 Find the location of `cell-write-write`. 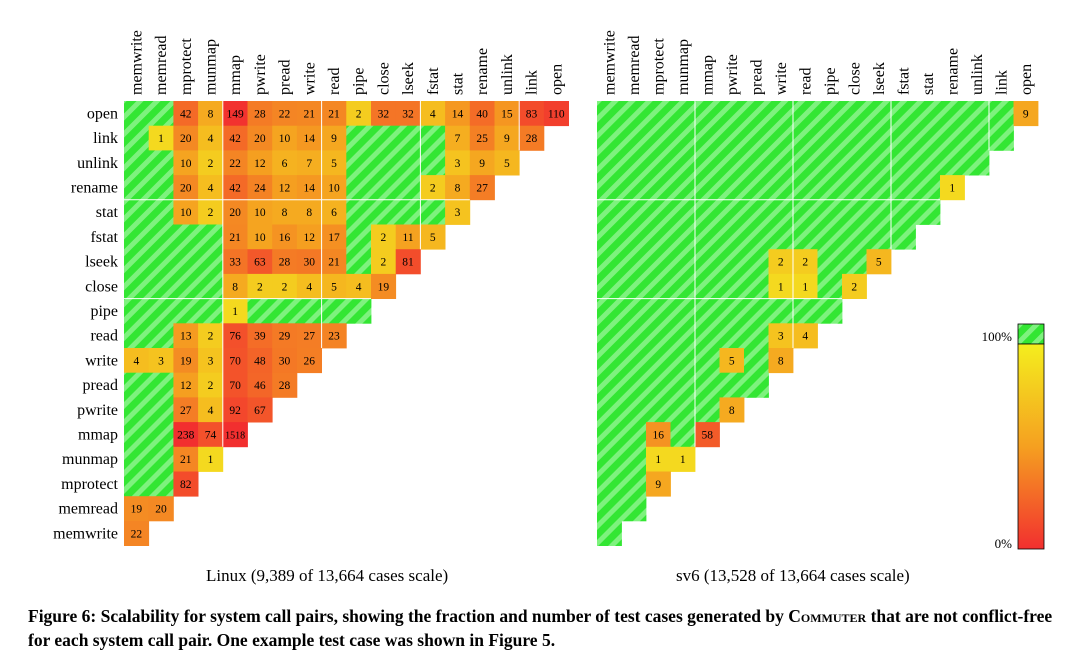

cell-write-write is located at coordinates (781, 361).